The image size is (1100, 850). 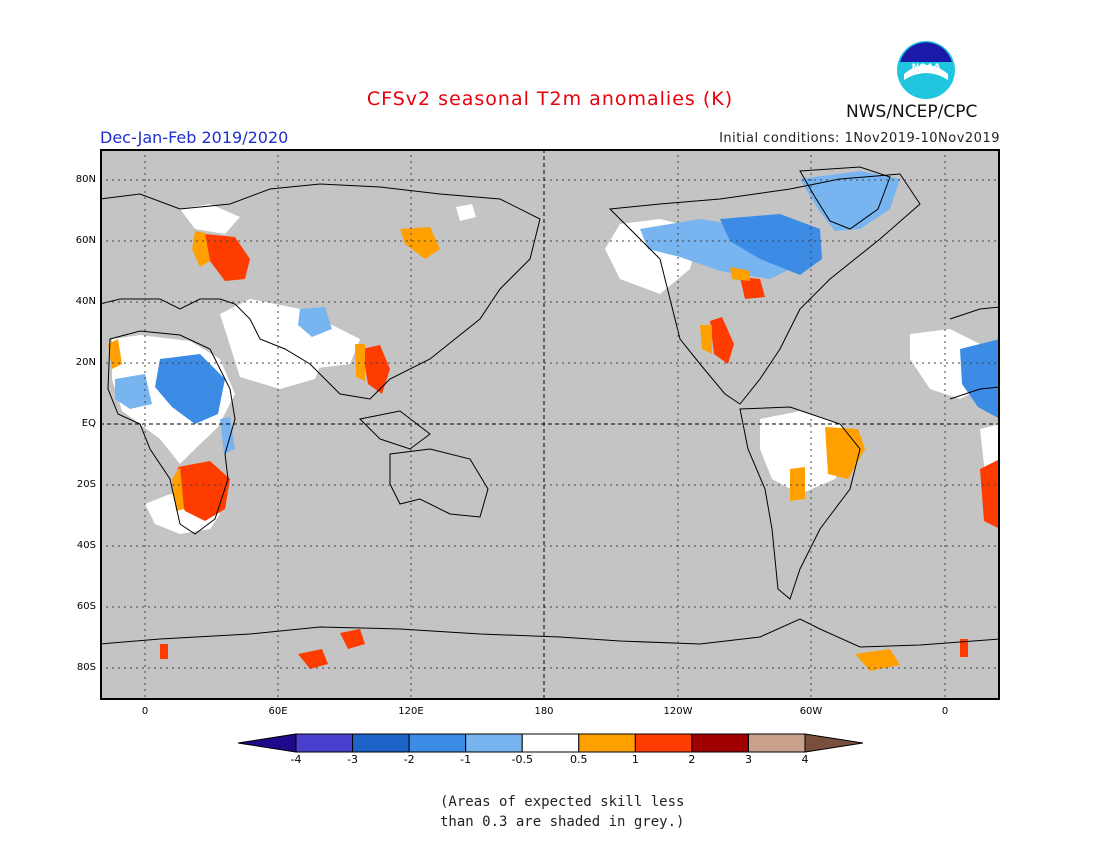 What do you see at coordinates (579, 759) in the screenshot?
I see `legend-tick-label: 0.5` at bounding box center [579, 759].